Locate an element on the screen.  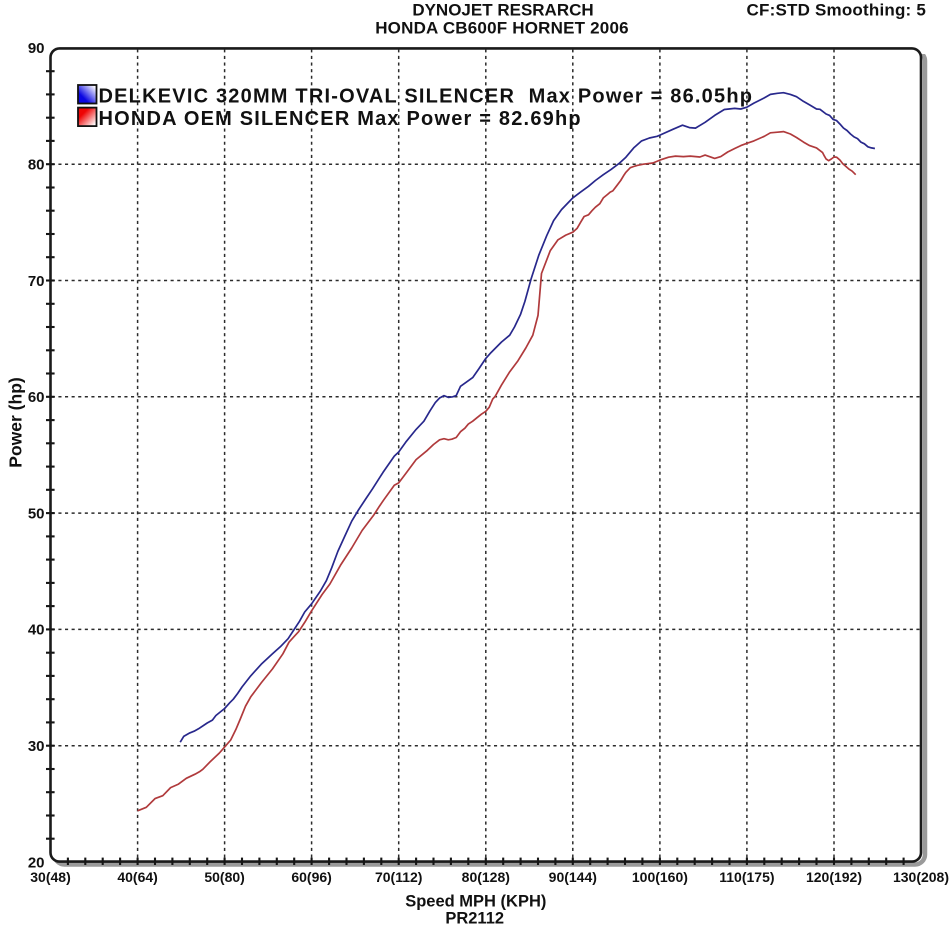
svg-text: 110(175) is located at coordinates (746, 877).